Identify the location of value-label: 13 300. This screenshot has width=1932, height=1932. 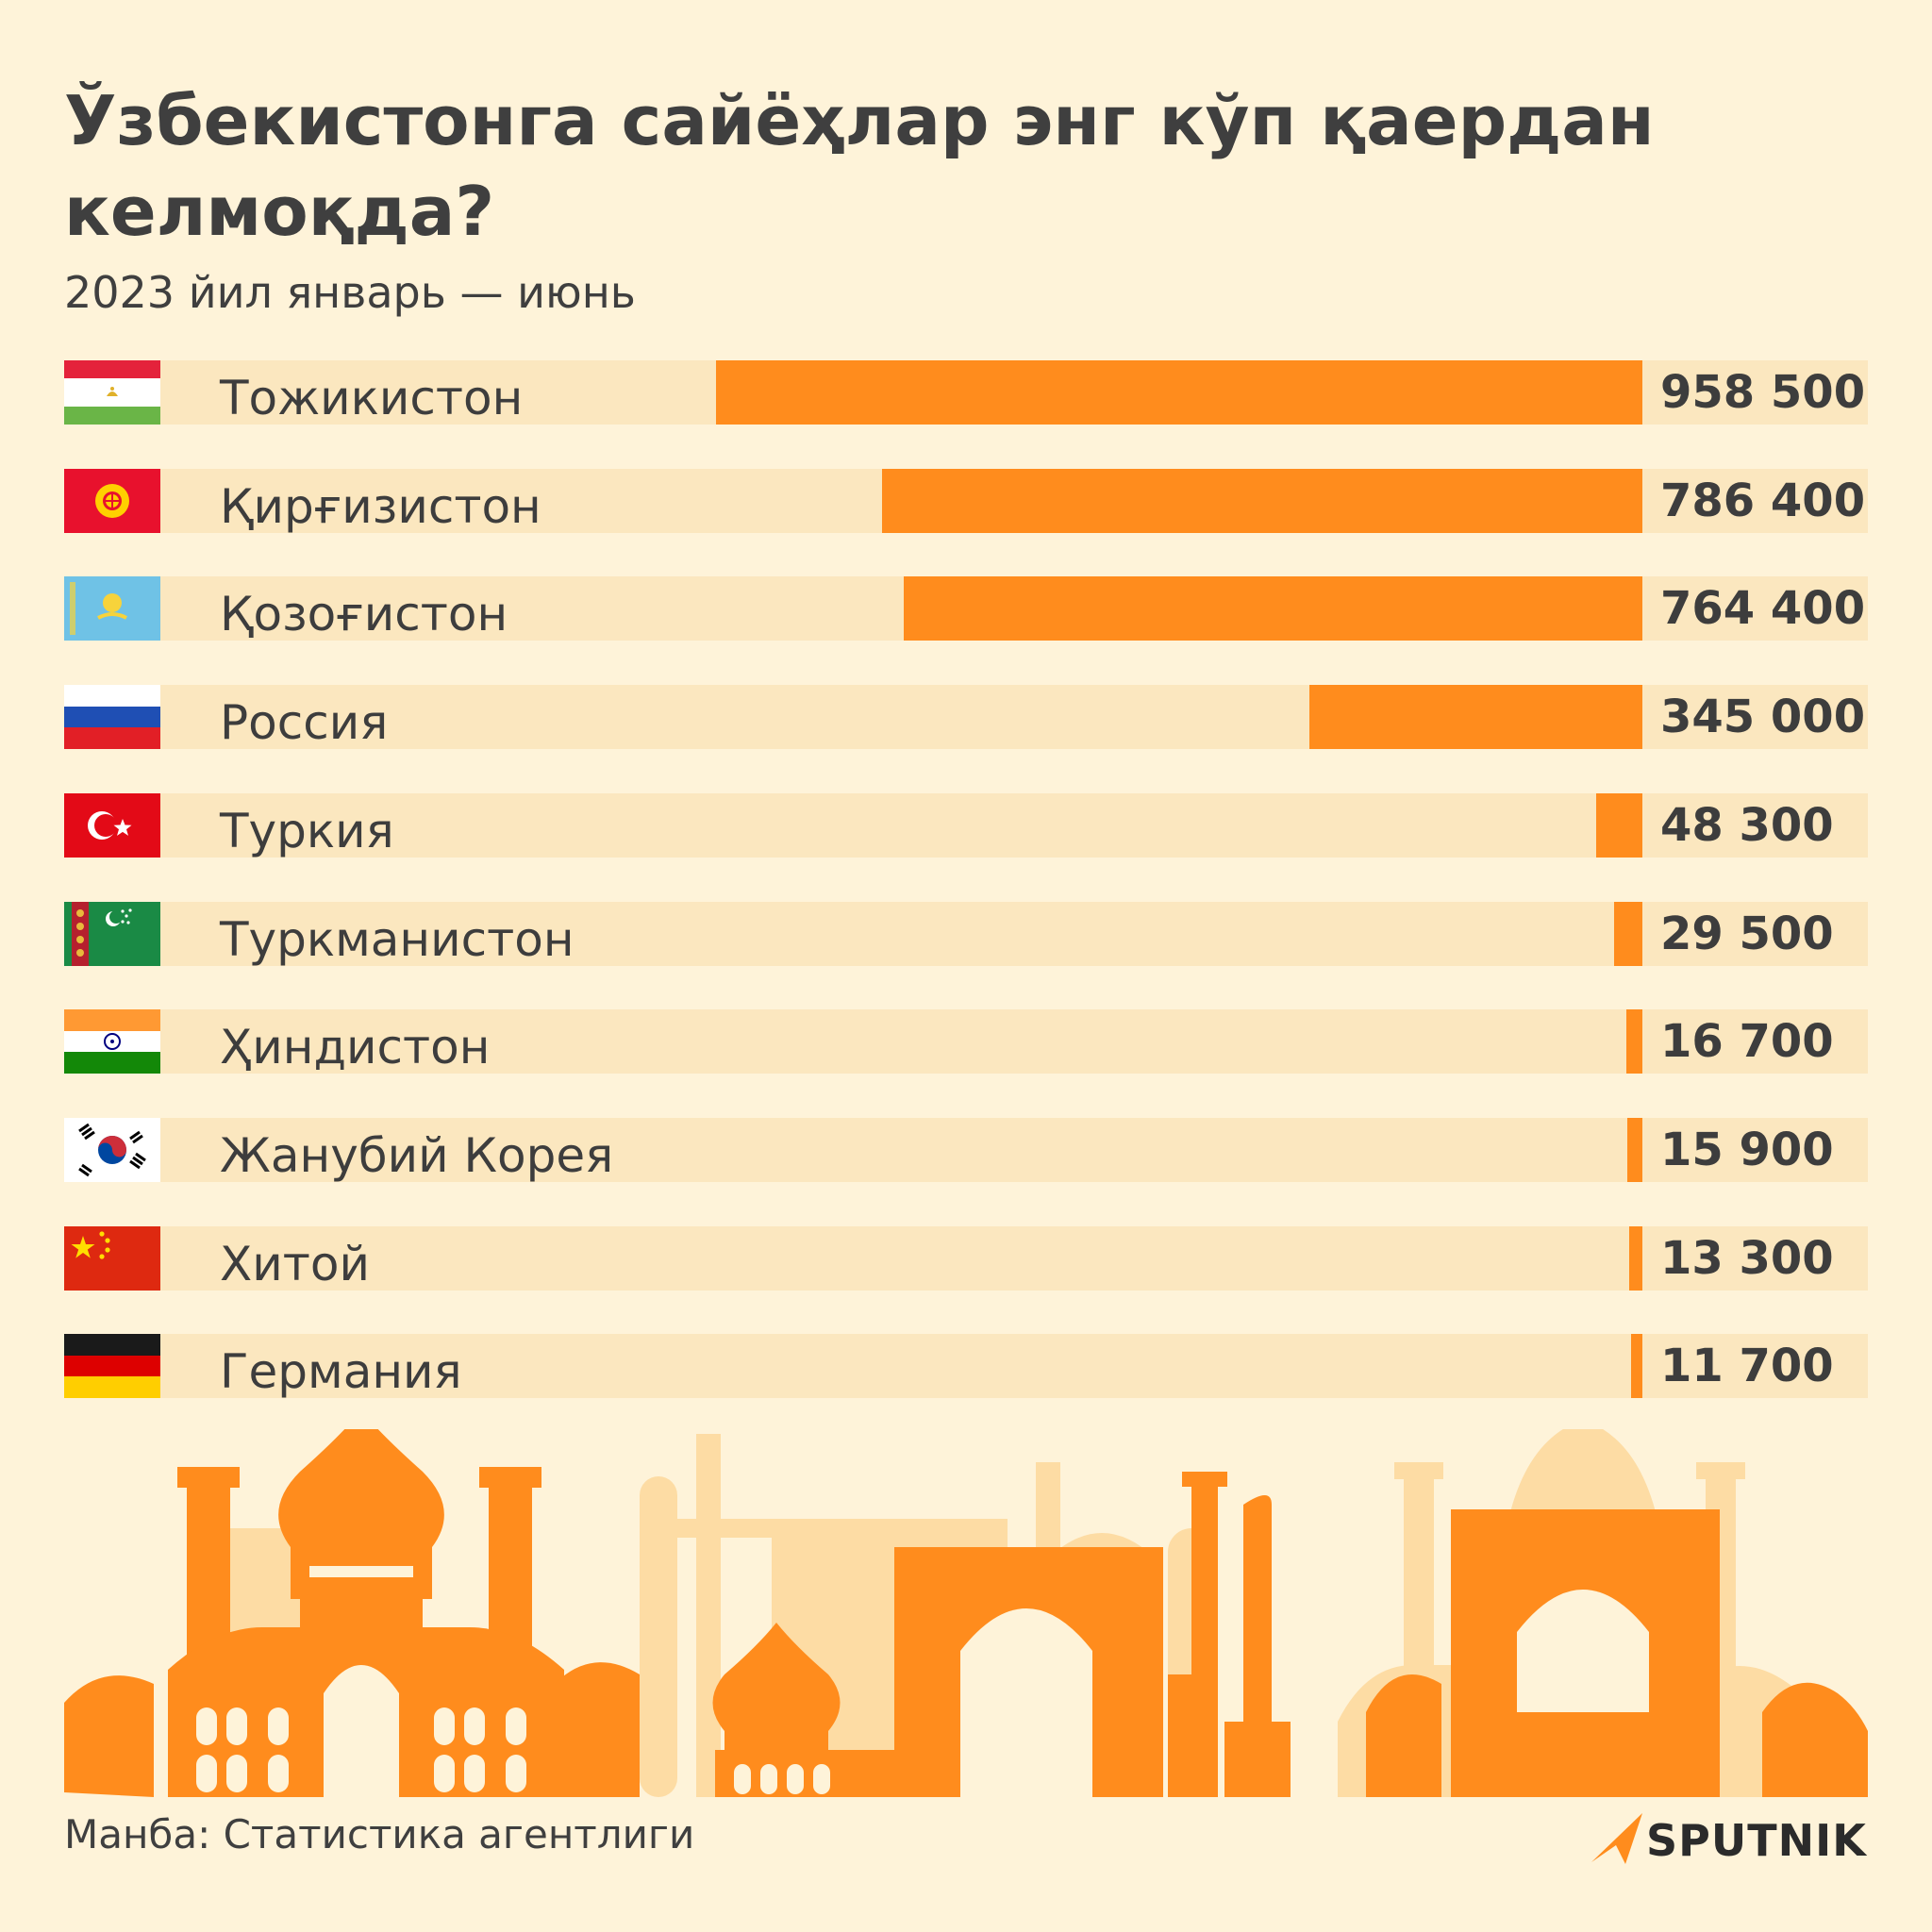
(1747, 1258).